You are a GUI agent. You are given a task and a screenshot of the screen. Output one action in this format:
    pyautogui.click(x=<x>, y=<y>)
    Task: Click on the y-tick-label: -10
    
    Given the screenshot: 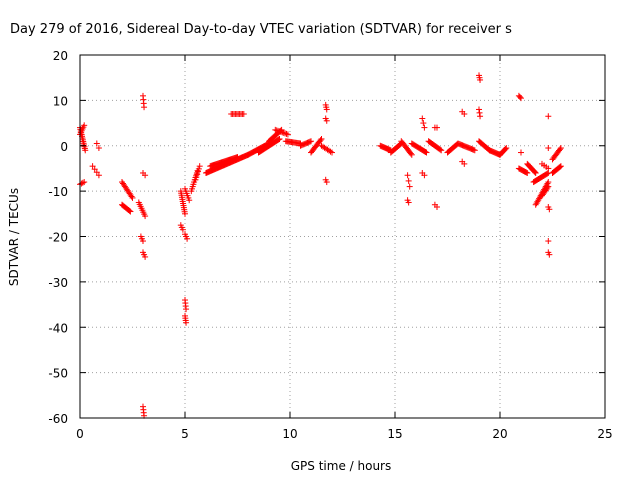 What is the action you would take?
    pyautogui.click(x=58, y=192)
    